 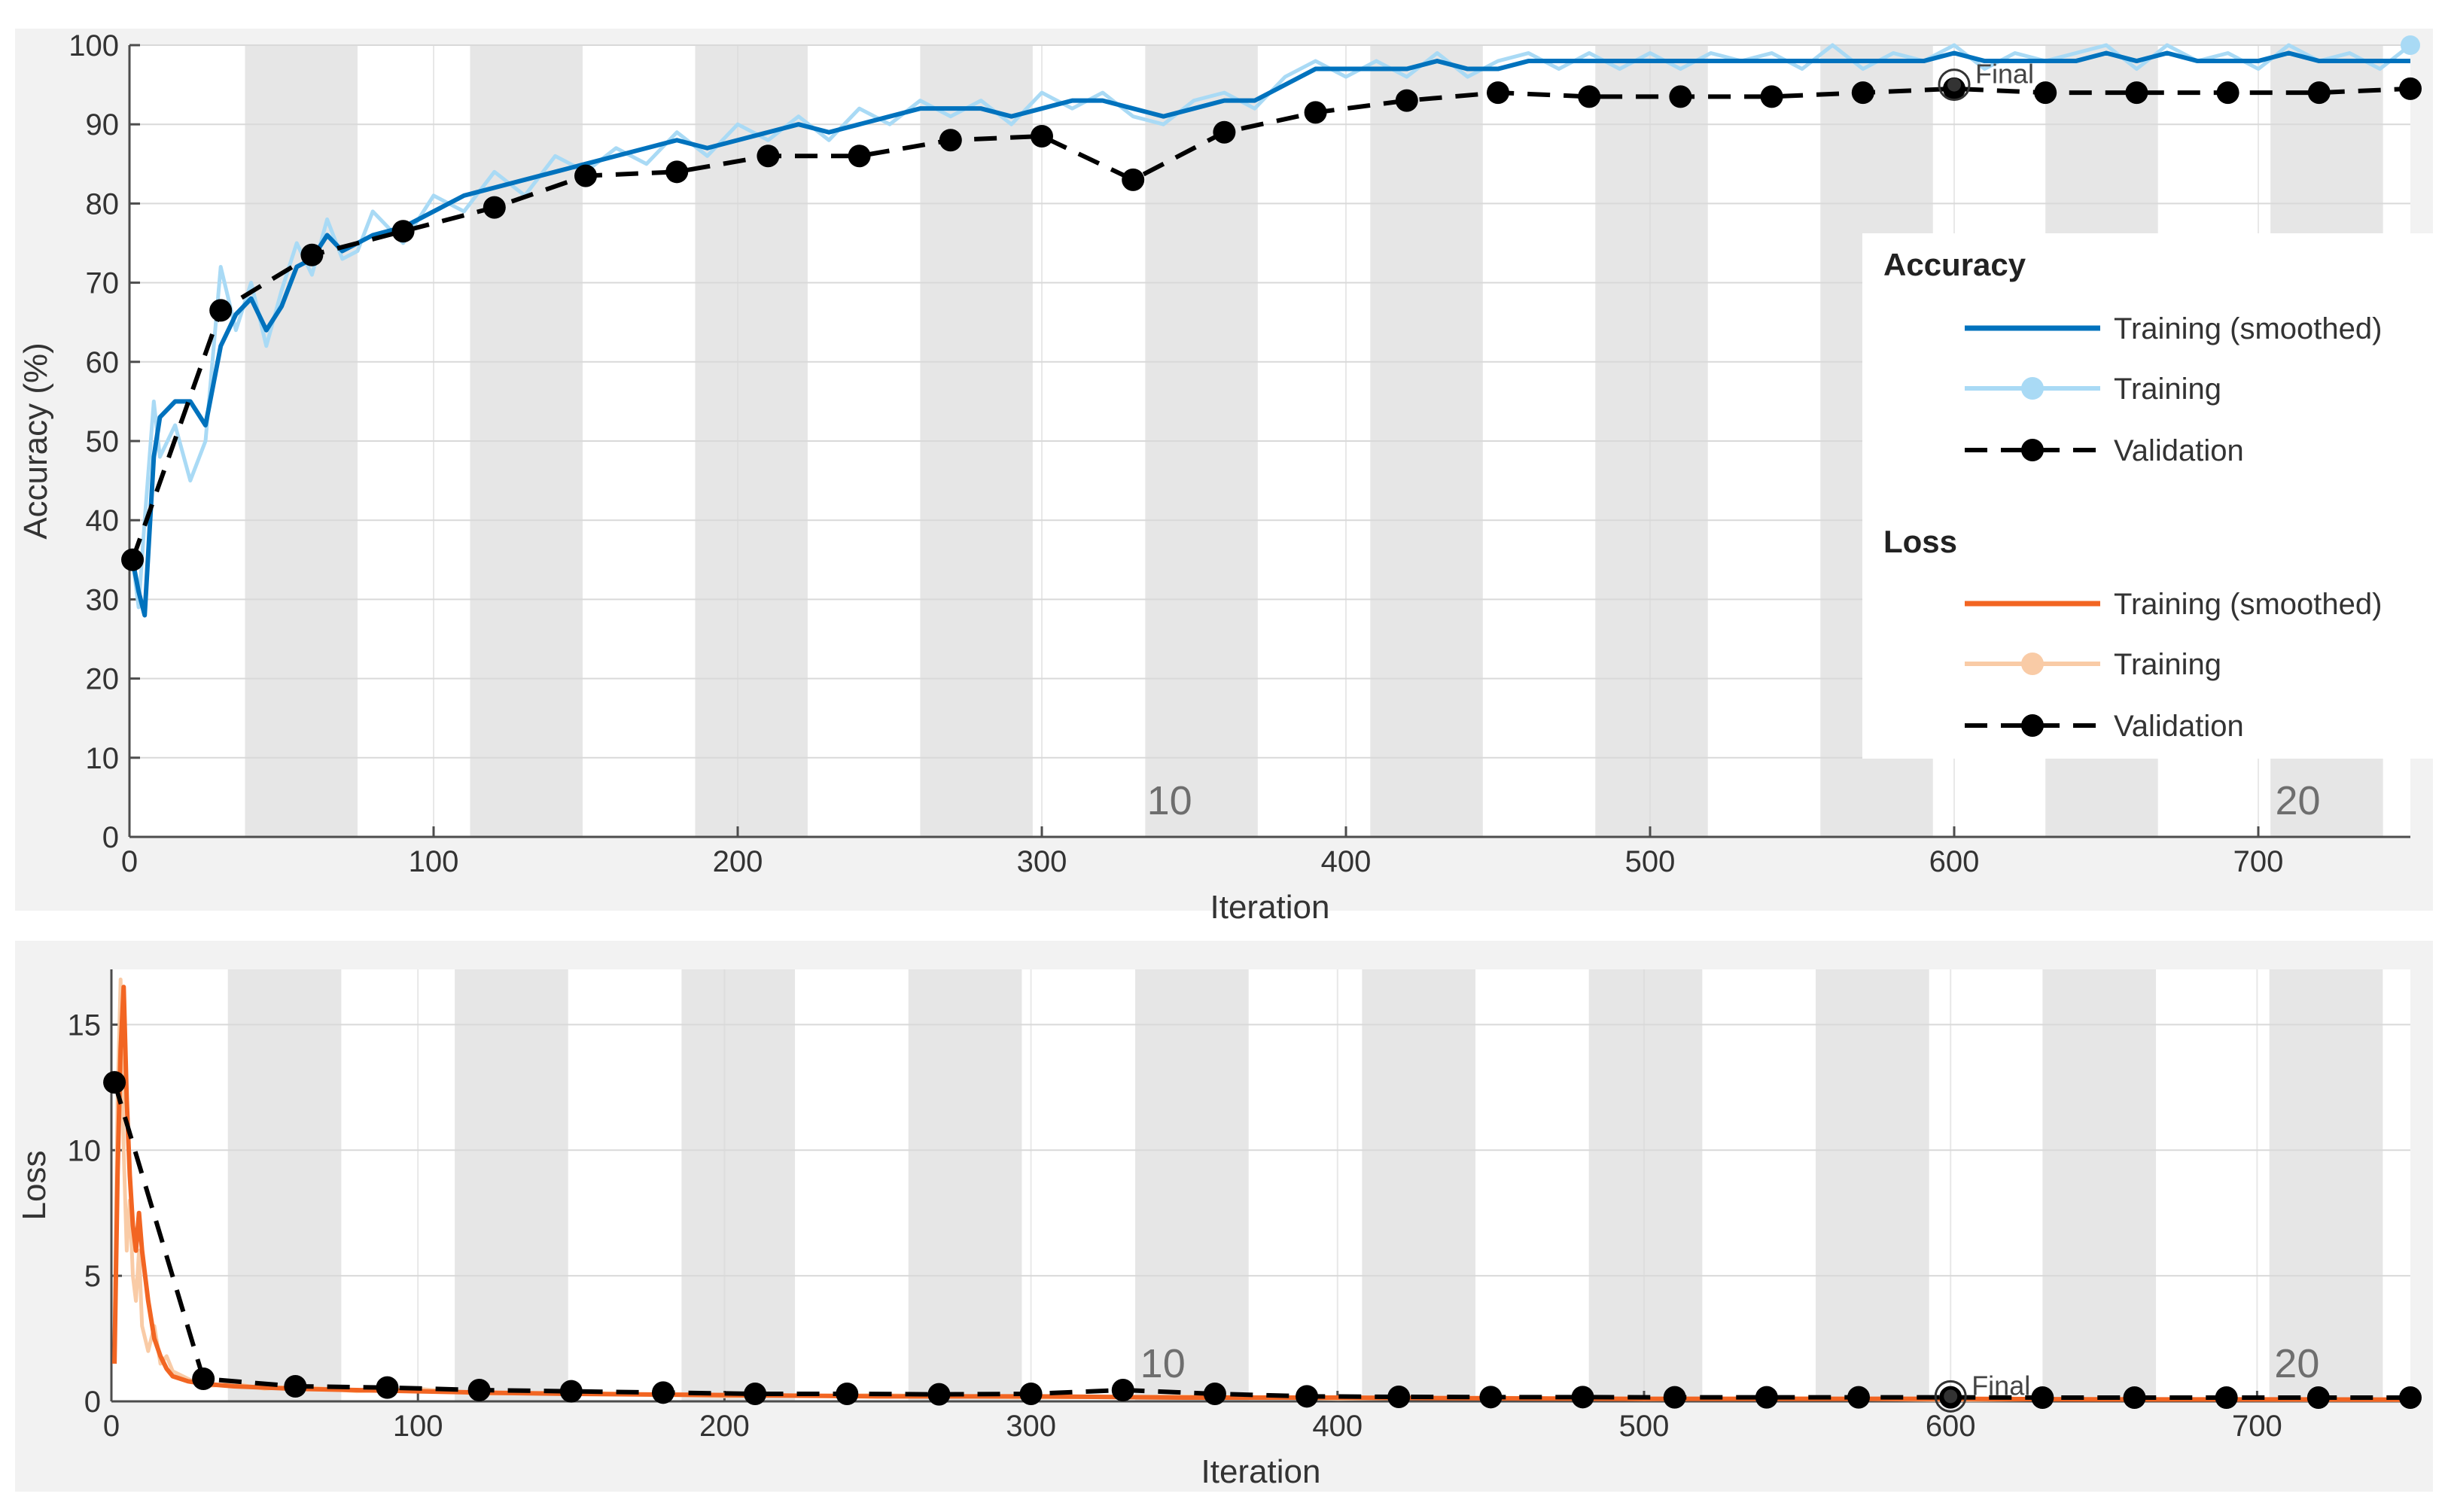 I want to click on legend-marker-loss-training, so click(x=2032, y=664).